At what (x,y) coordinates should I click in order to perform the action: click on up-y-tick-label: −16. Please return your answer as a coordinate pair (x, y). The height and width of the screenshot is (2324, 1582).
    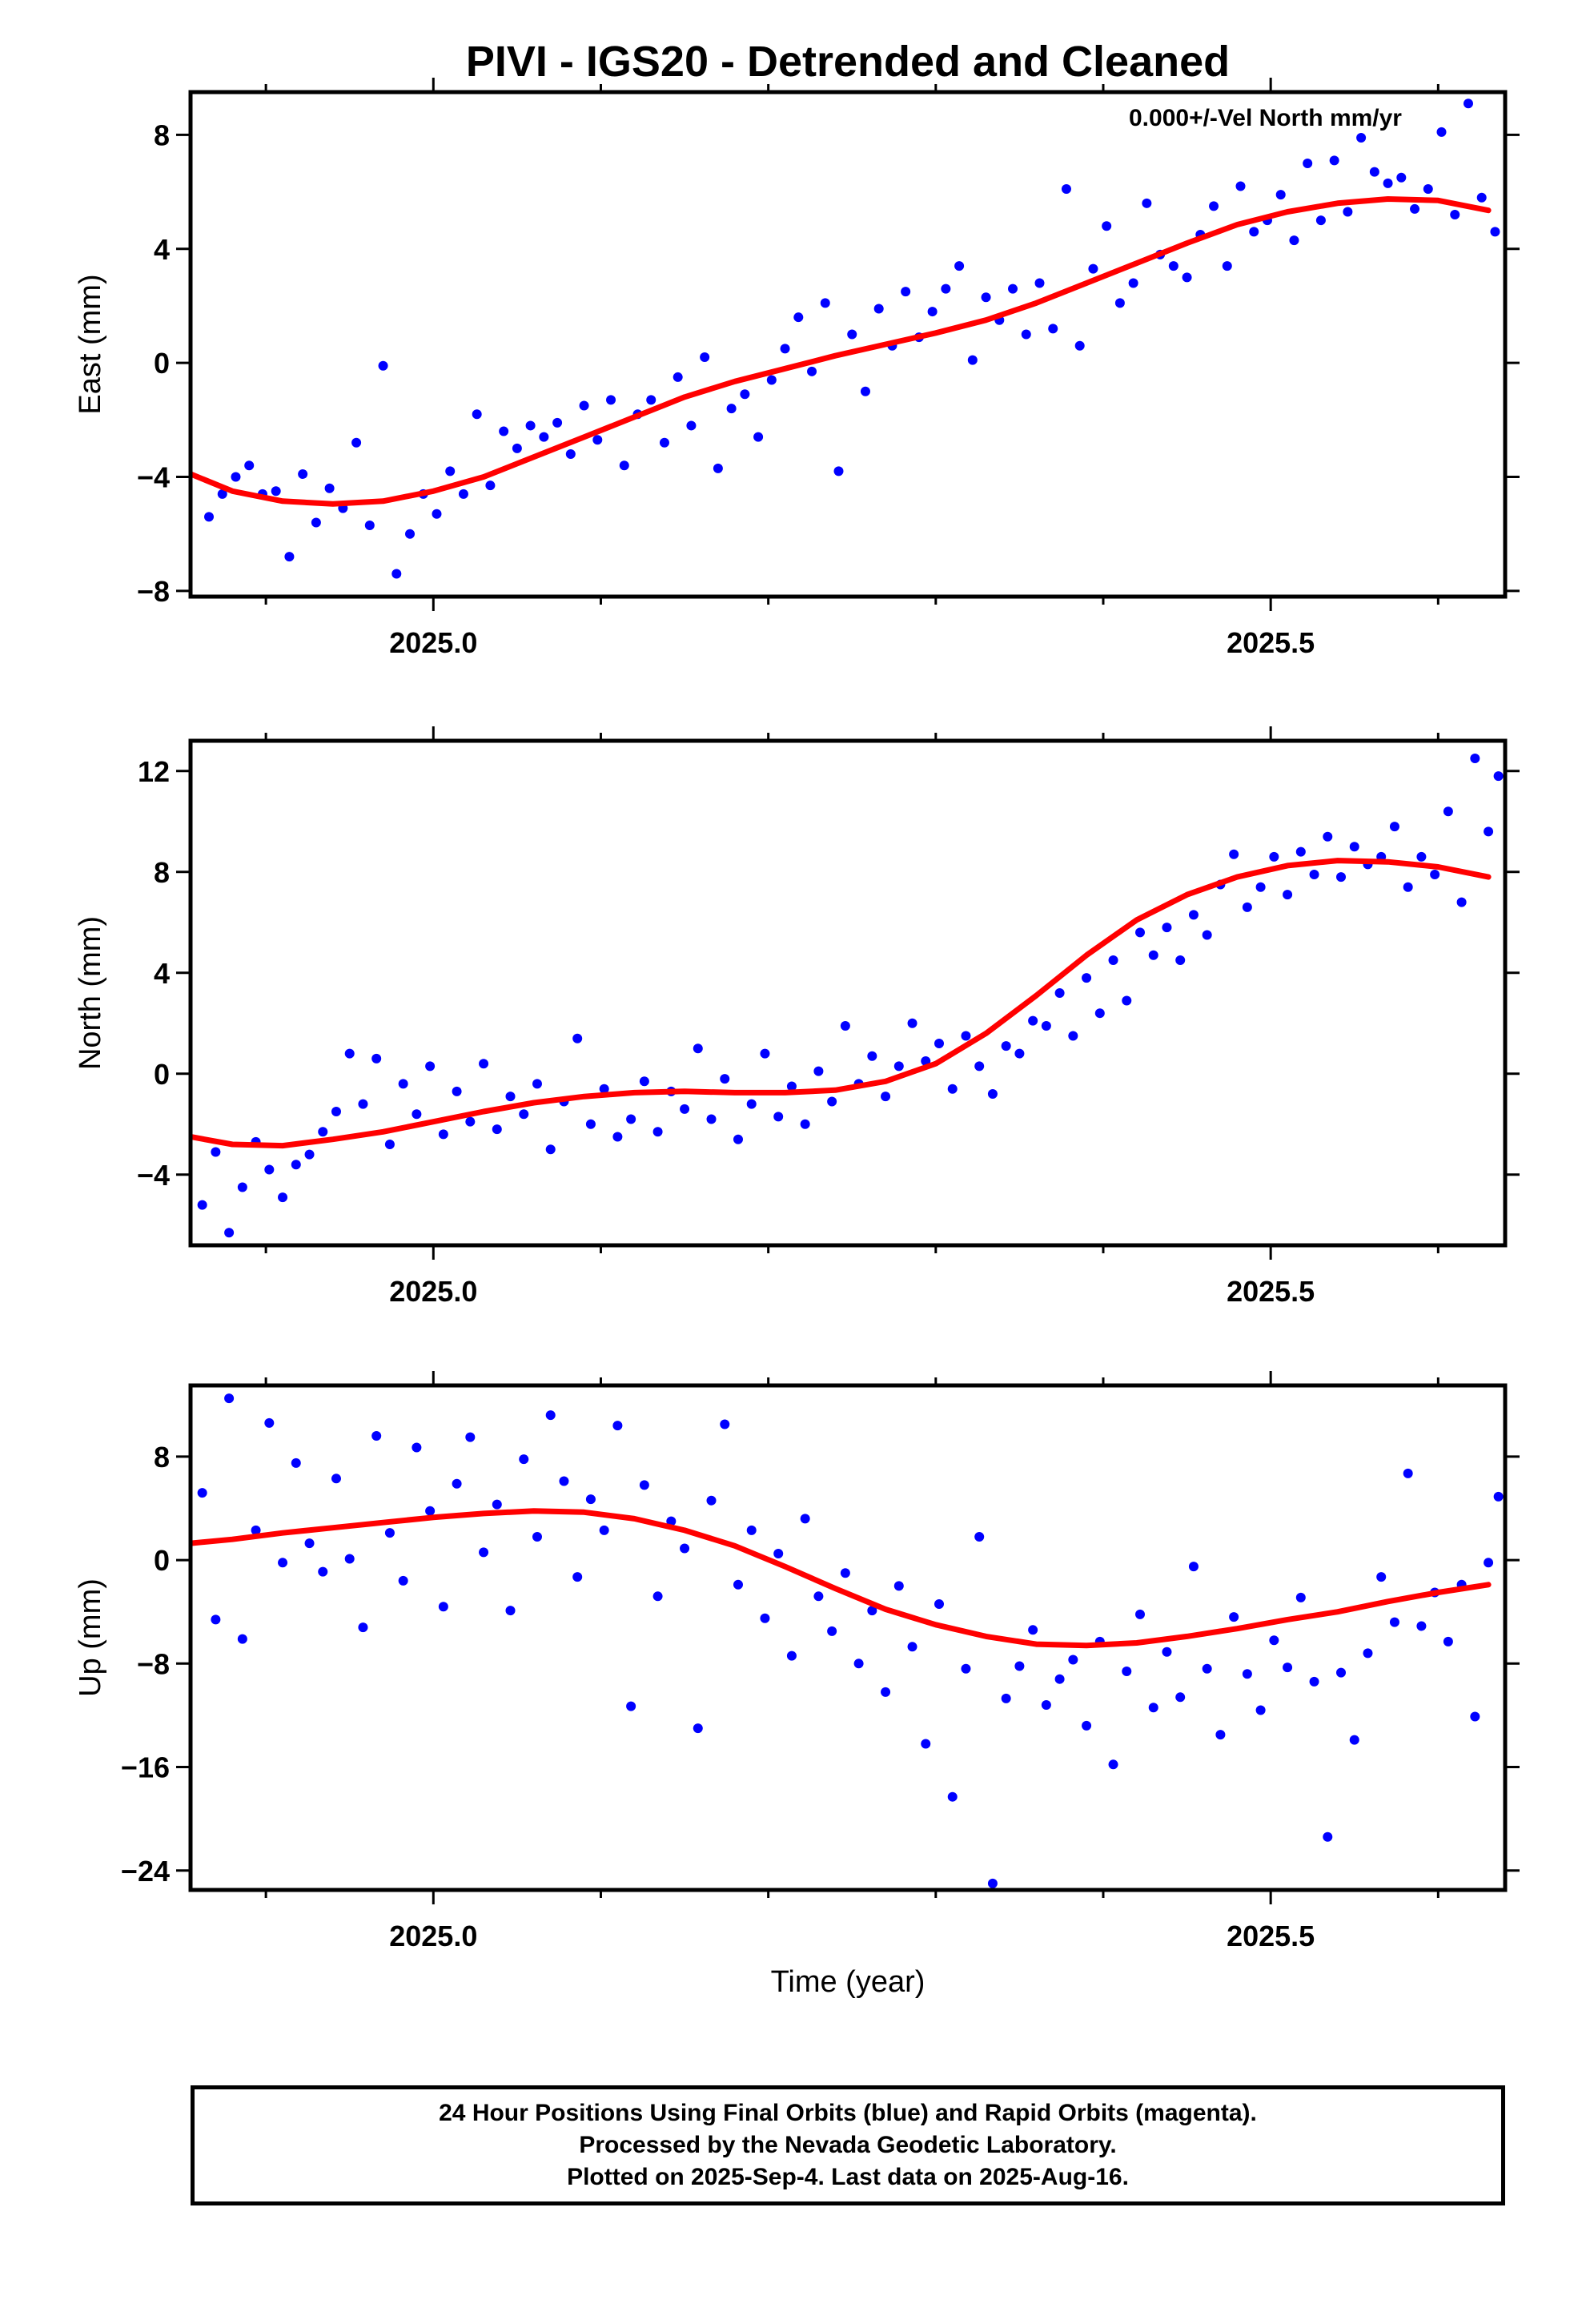
    Looking at the image, I should click on (145, 1767).